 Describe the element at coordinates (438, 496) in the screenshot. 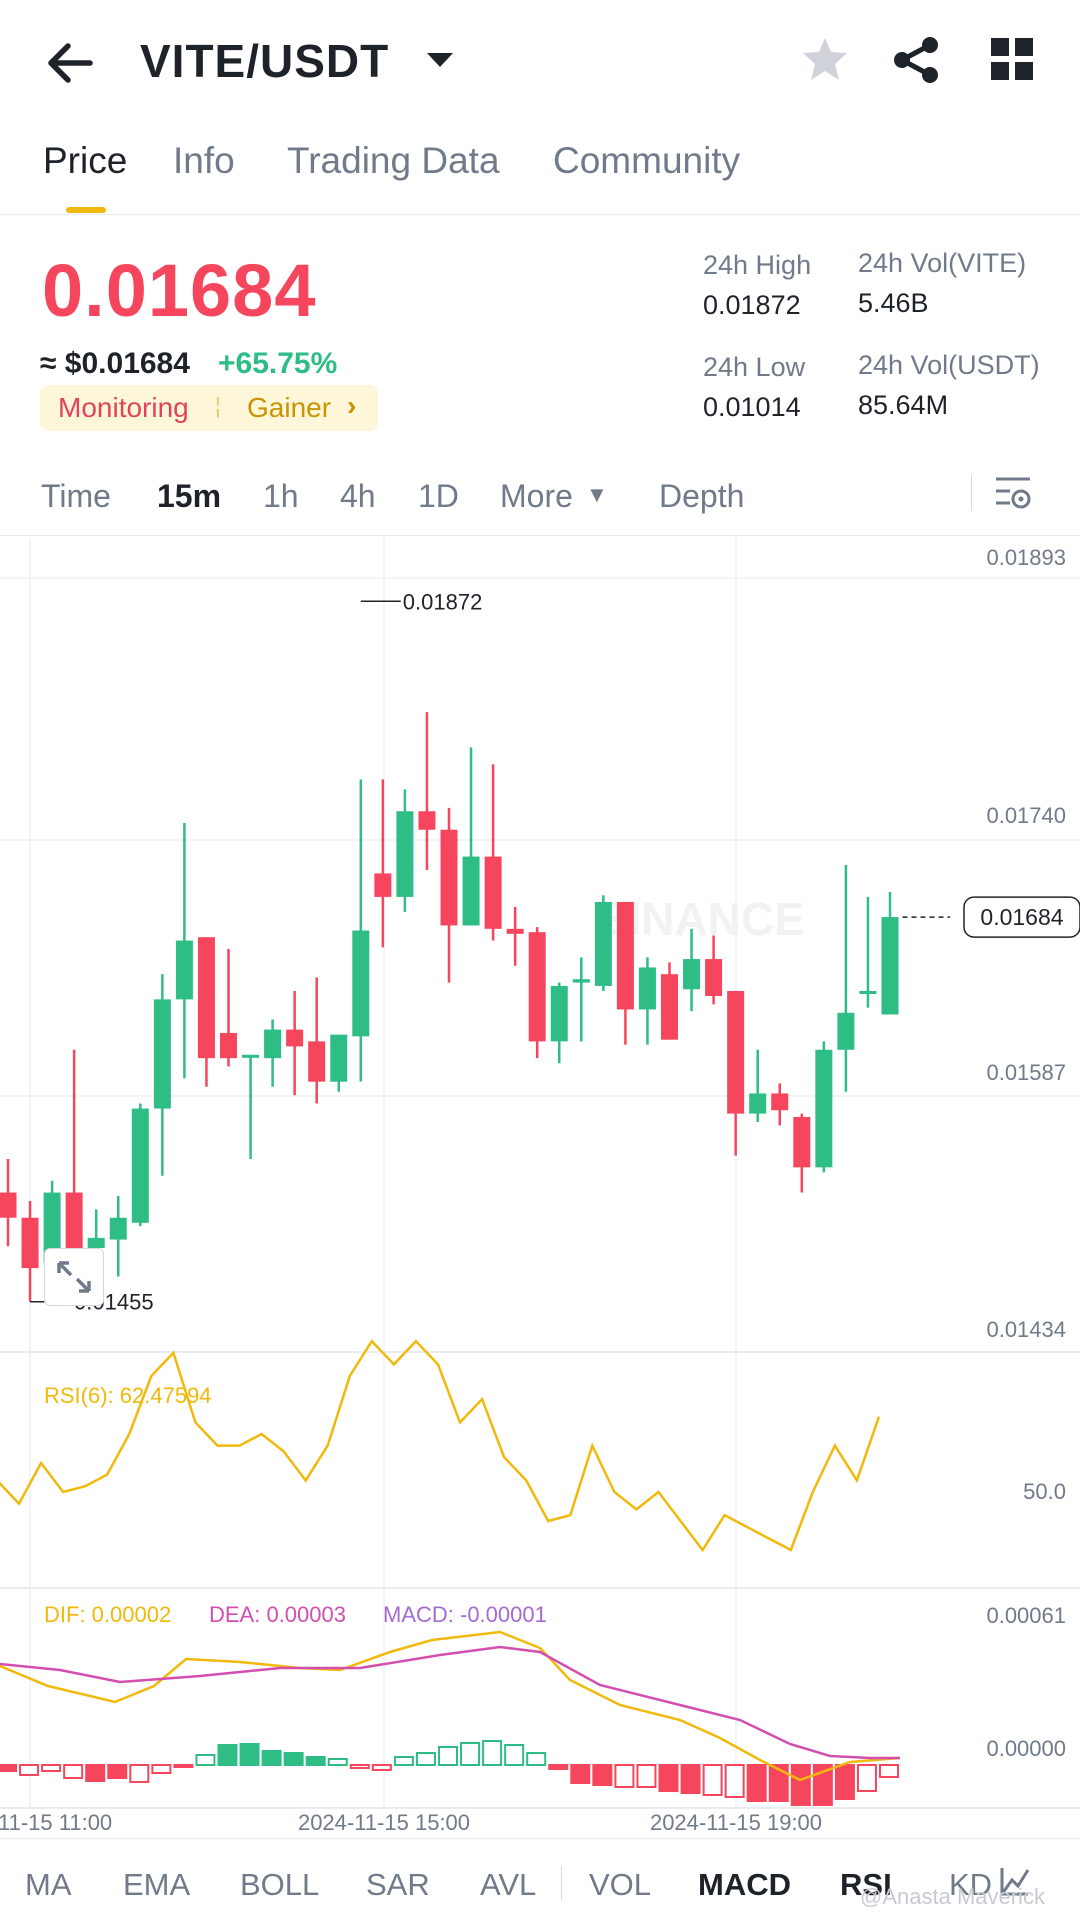

I see `interval-1d: 1D` at that location.